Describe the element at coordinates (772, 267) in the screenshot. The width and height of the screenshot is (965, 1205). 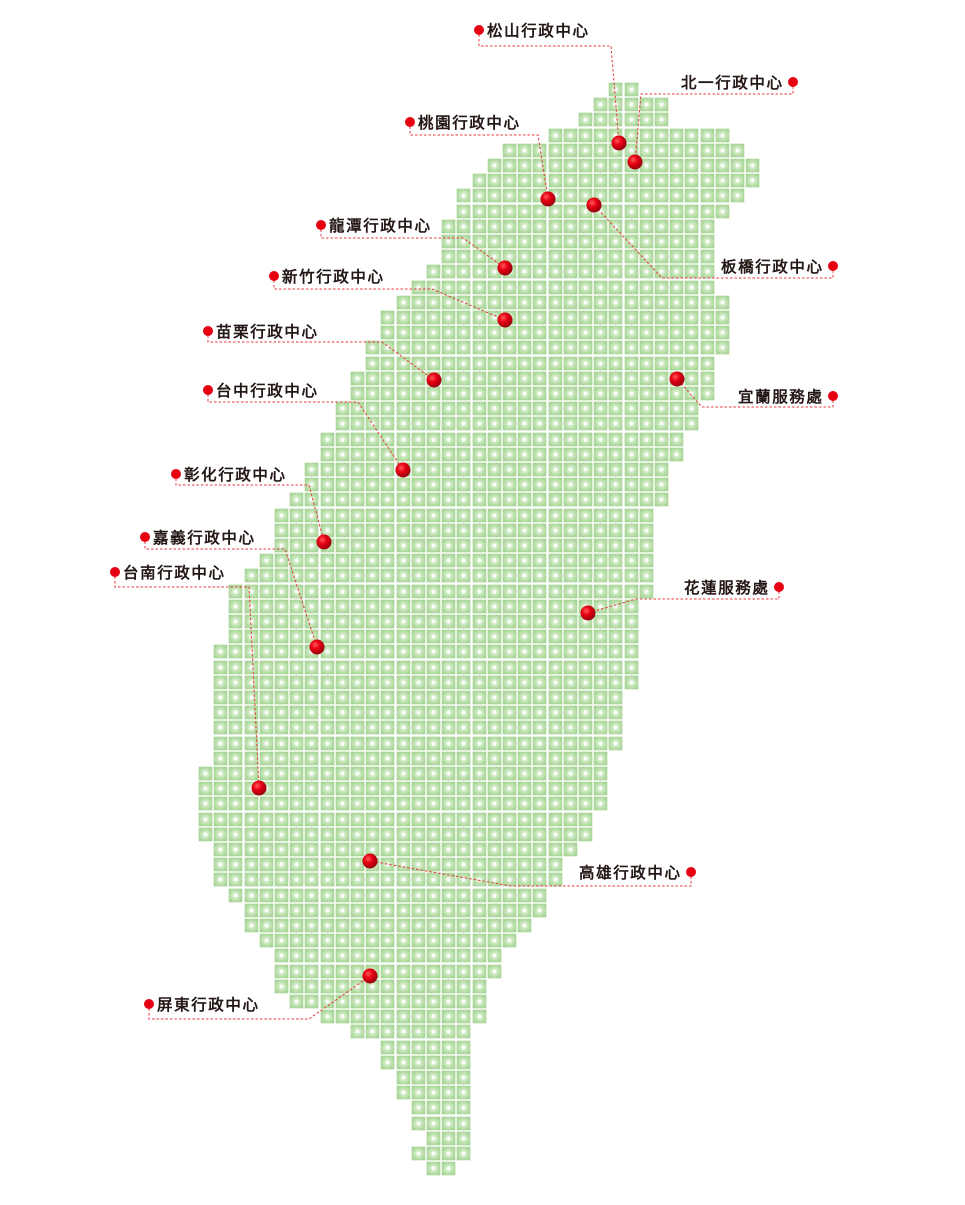
I see `location-label: 板橋行政中心` at that location.